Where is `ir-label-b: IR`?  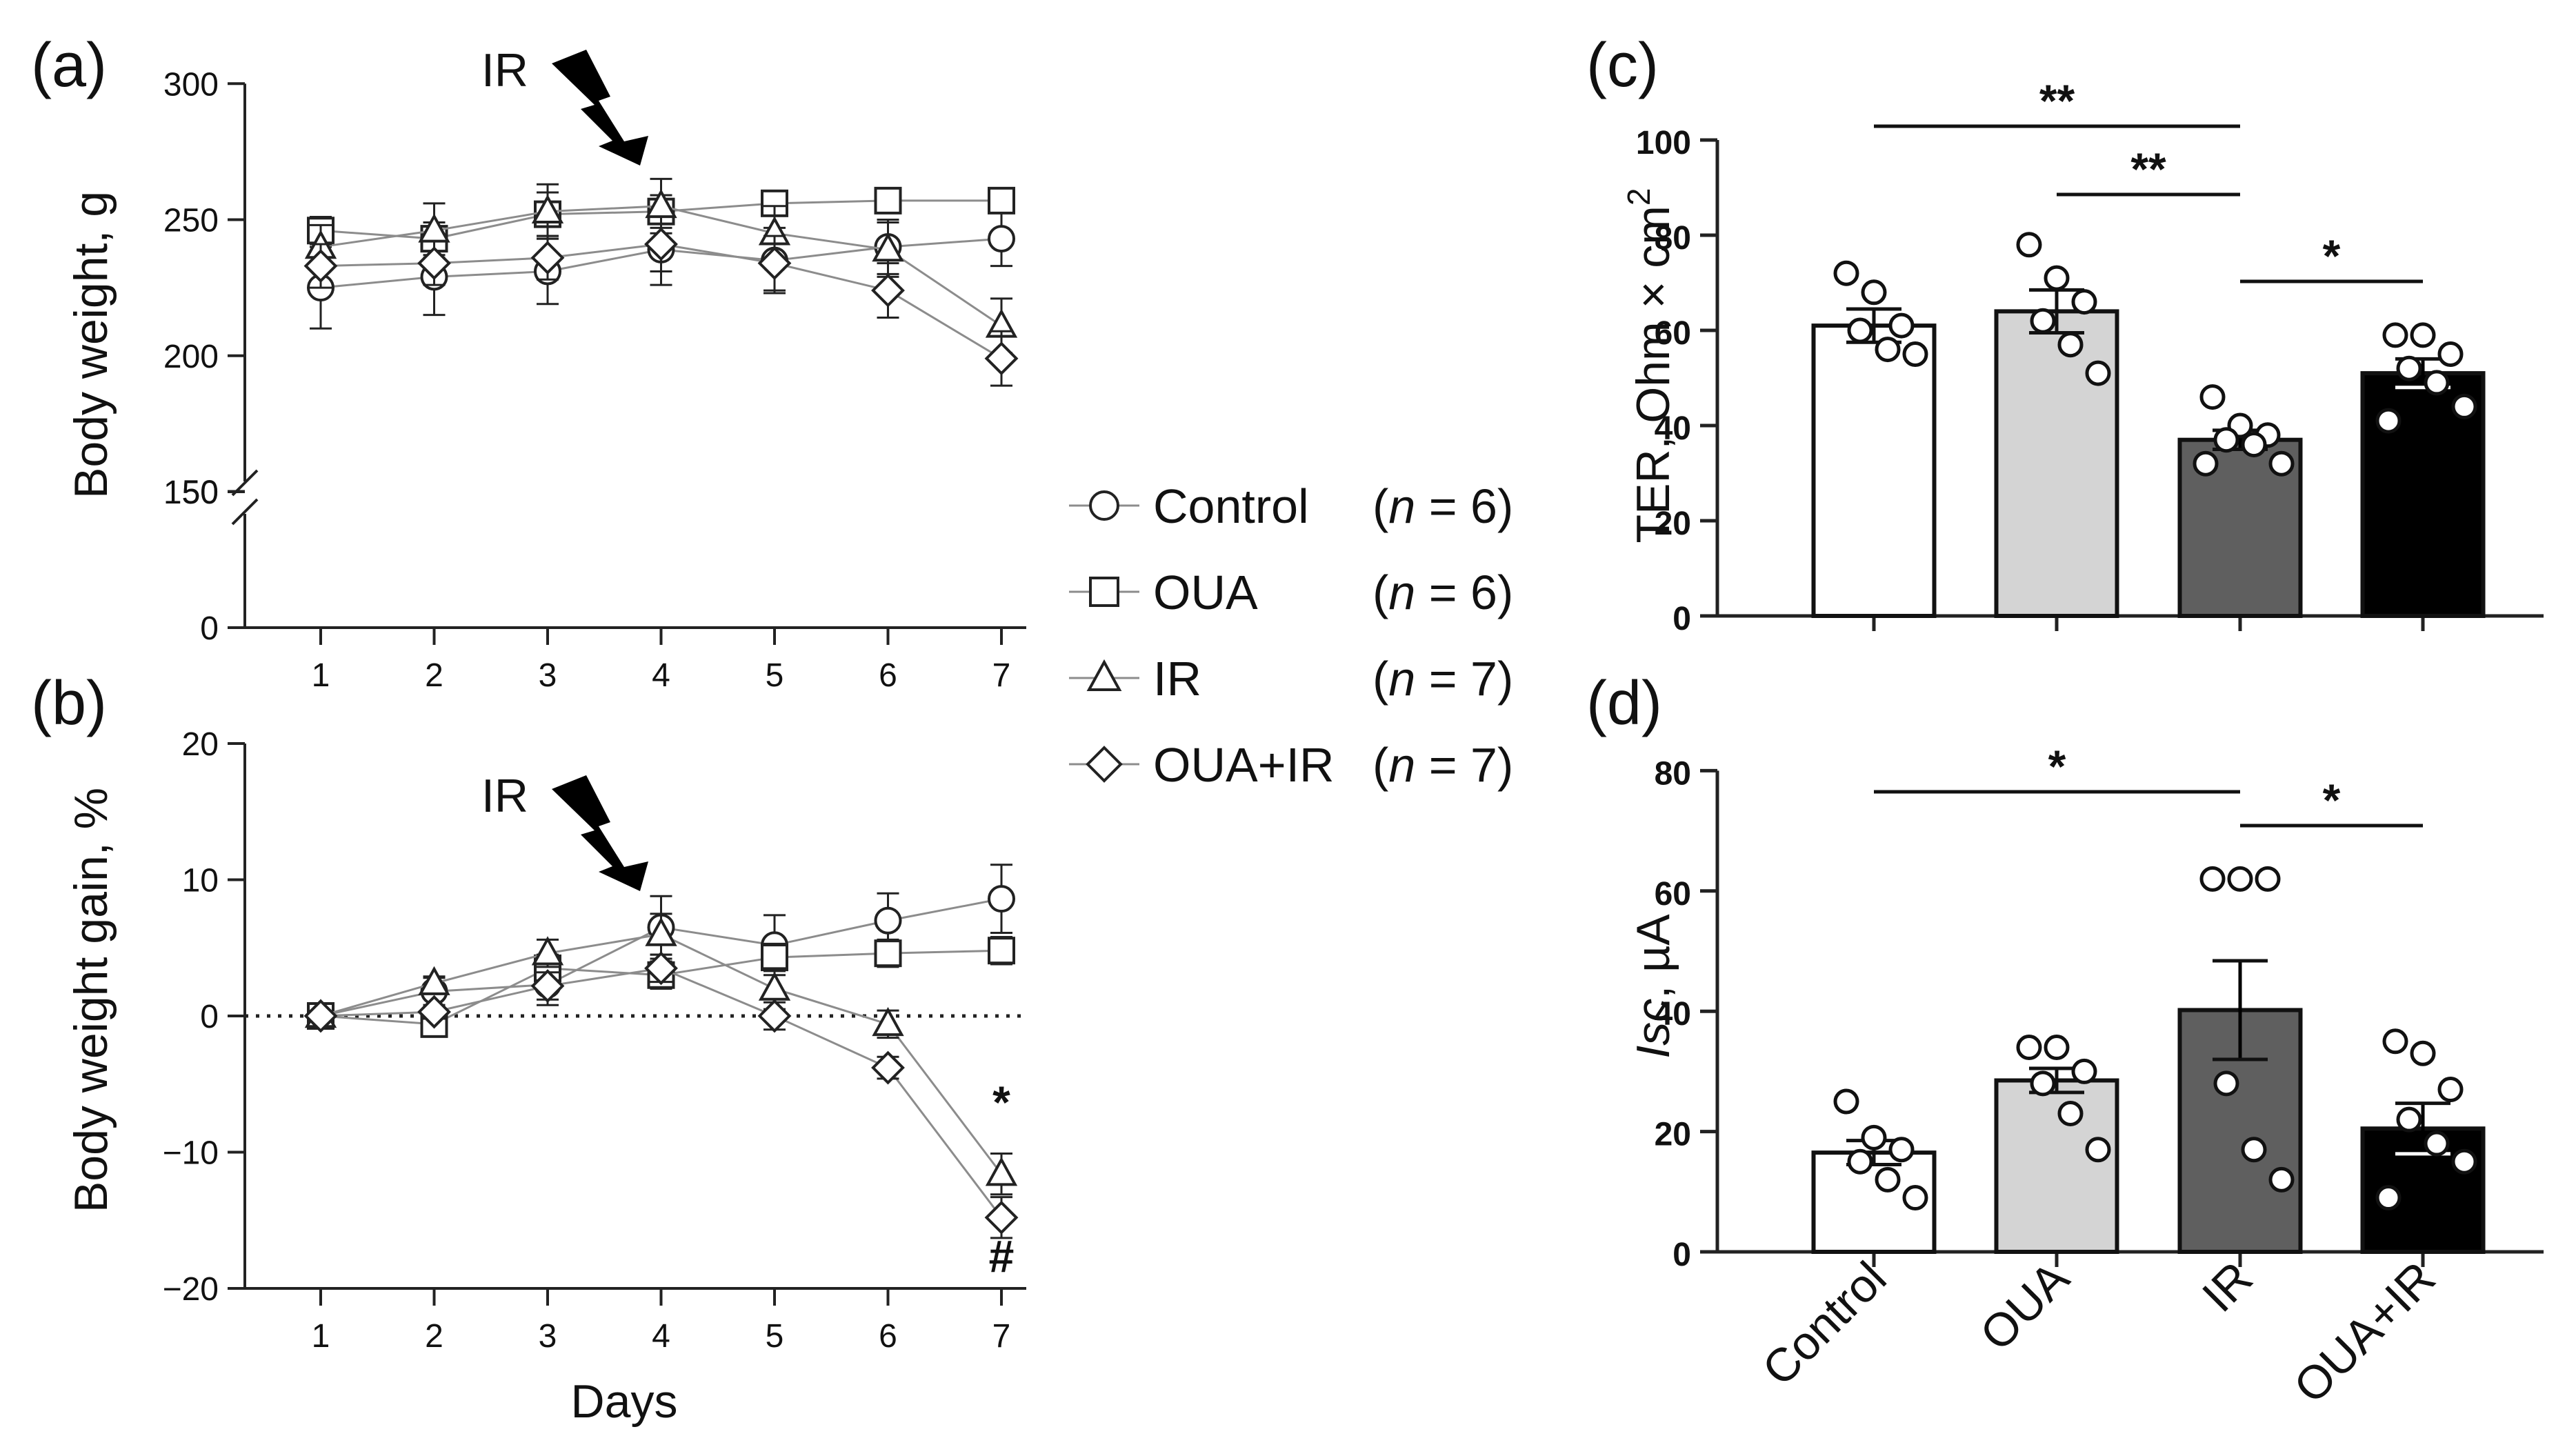 ir-label-b: IR is located at coordinates (504, 796).